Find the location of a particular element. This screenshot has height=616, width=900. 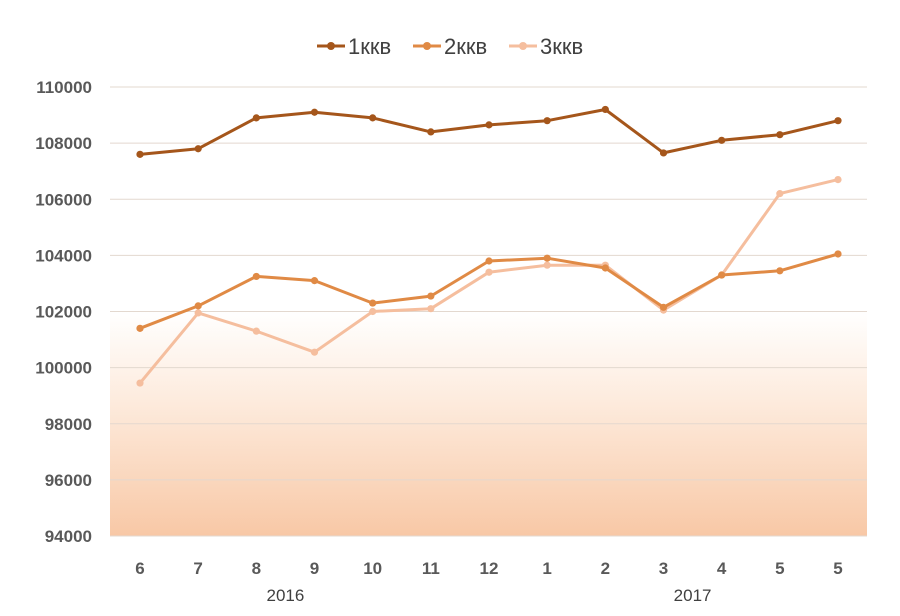

x-tick-label: 9 is located at coordinates (314, 568).